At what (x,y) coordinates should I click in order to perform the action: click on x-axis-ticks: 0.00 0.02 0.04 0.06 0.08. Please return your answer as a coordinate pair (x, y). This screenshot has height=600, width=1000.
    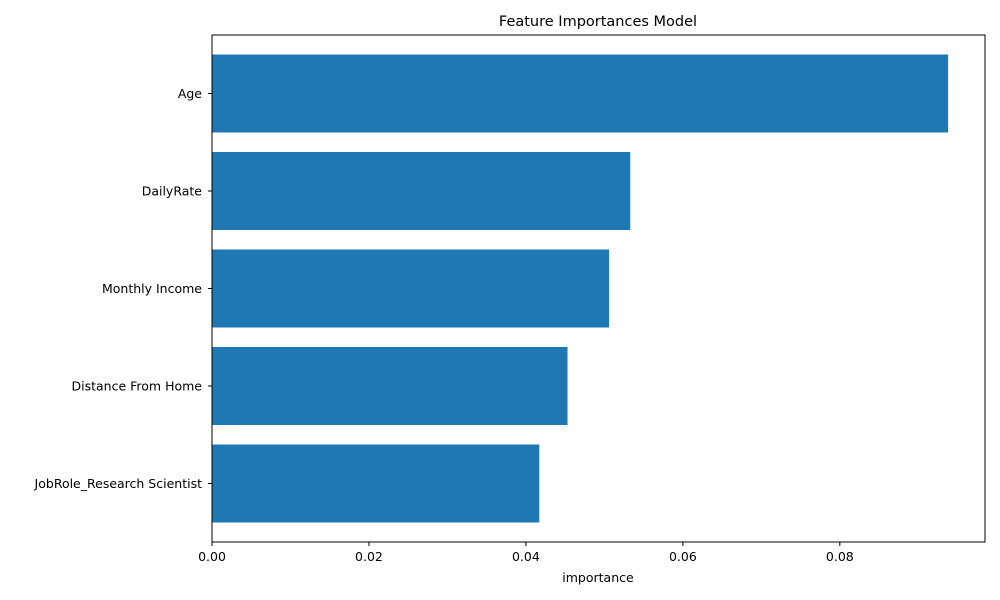
    Looking at the image, I should click on (526, 553).